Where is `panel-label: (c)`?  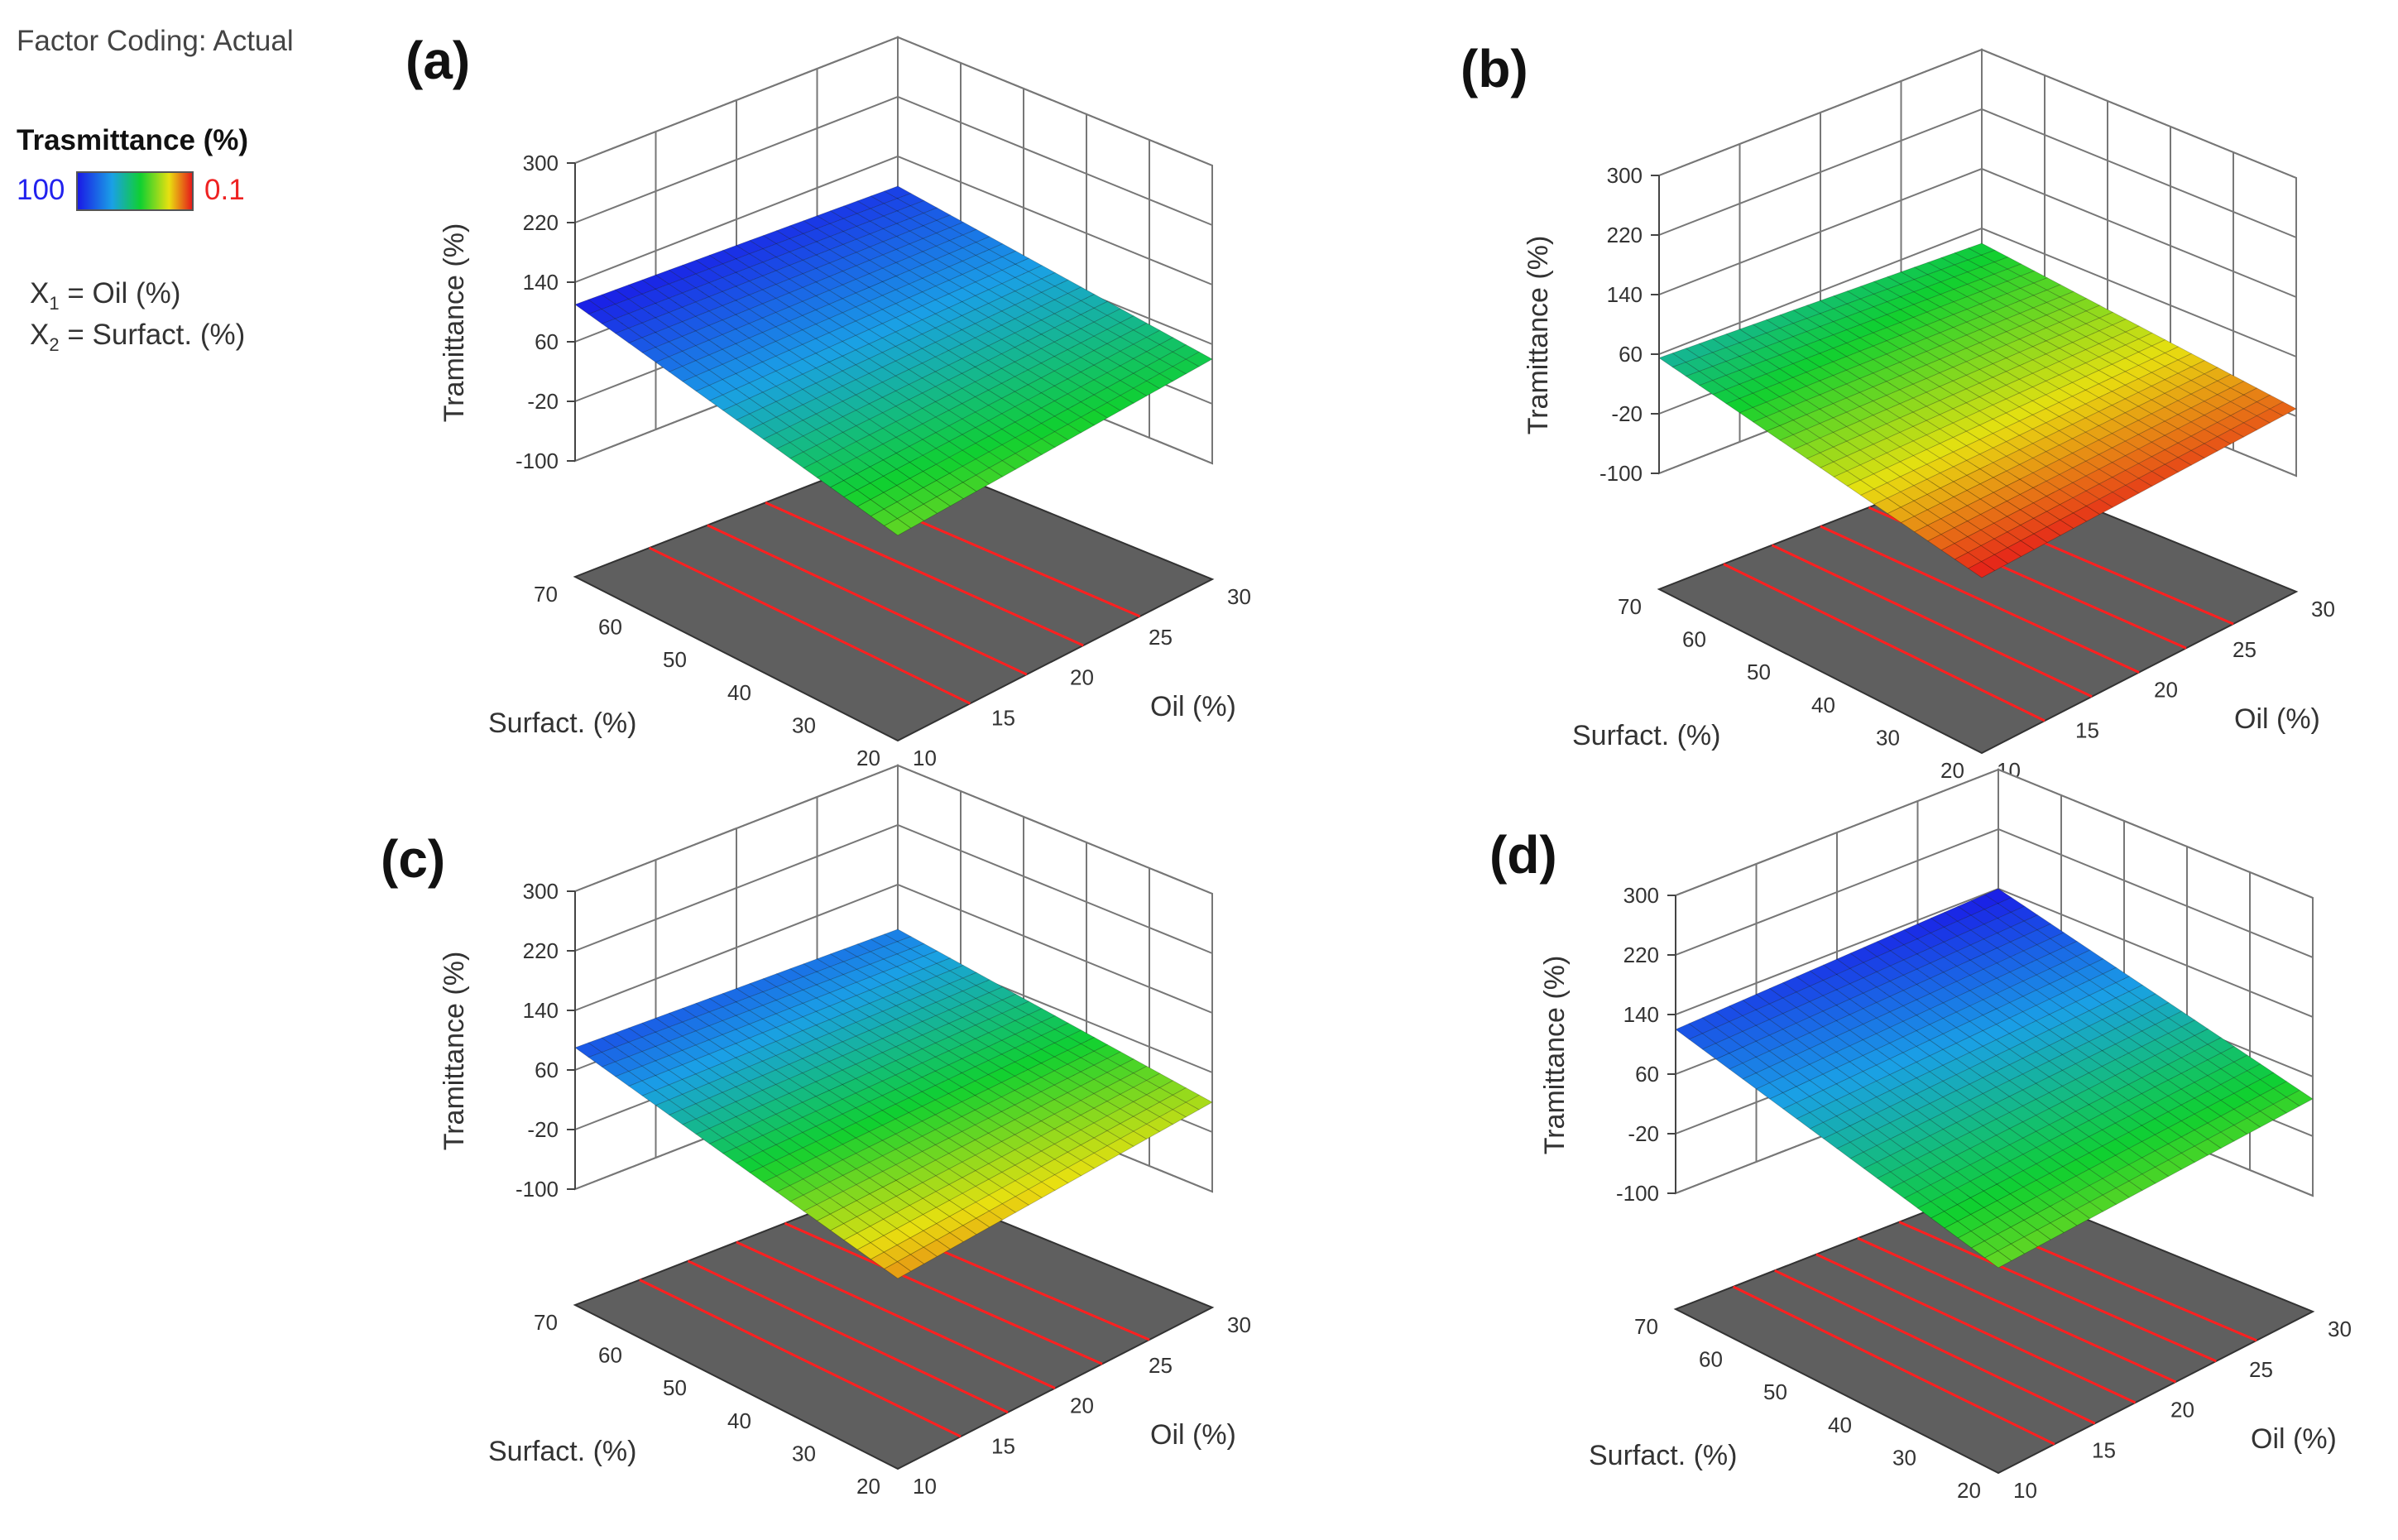
panel-label: (c) is located at coordinates (413, 859).